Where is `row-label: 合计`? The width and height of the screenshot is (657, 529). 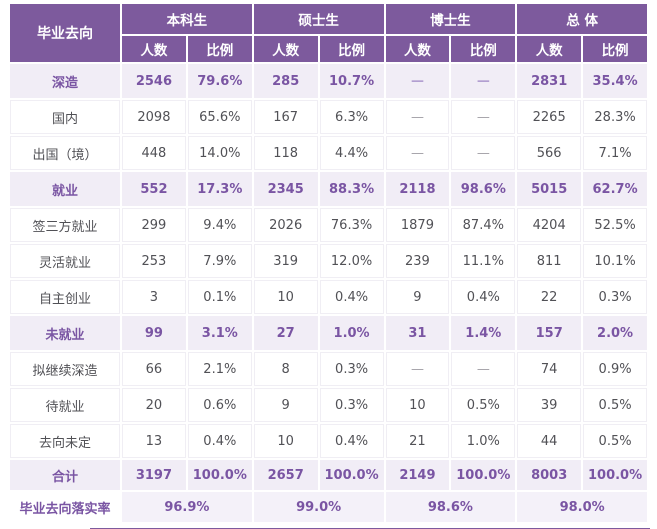 row-label: 合计 is located at coordinates (65, 475).